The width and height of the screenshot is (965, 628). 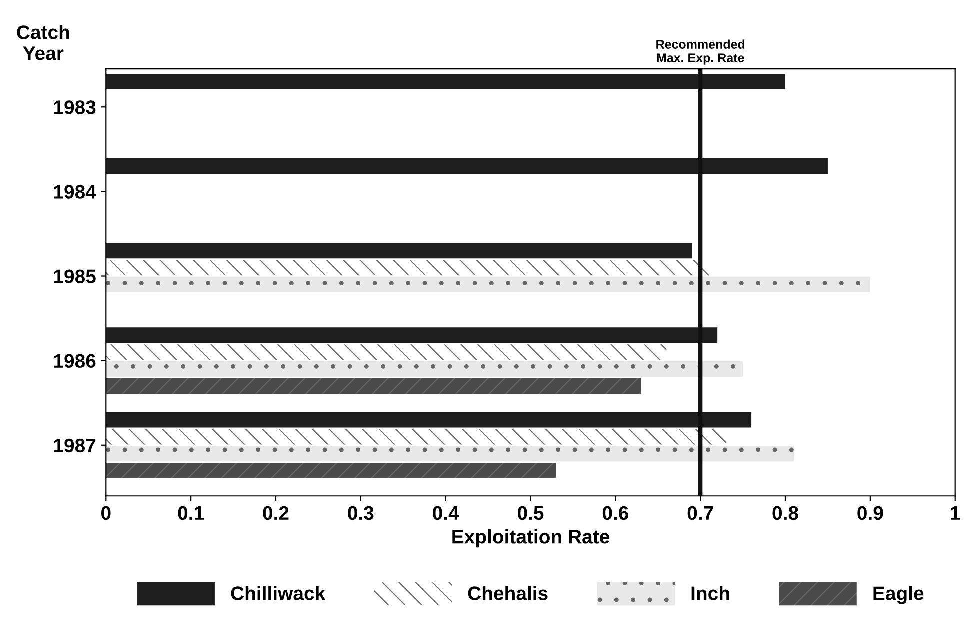 What do you see at coordinates (75, 277) in the screenshot?
I see `y-tick-label: 1985` at bounding box center [75, 277].